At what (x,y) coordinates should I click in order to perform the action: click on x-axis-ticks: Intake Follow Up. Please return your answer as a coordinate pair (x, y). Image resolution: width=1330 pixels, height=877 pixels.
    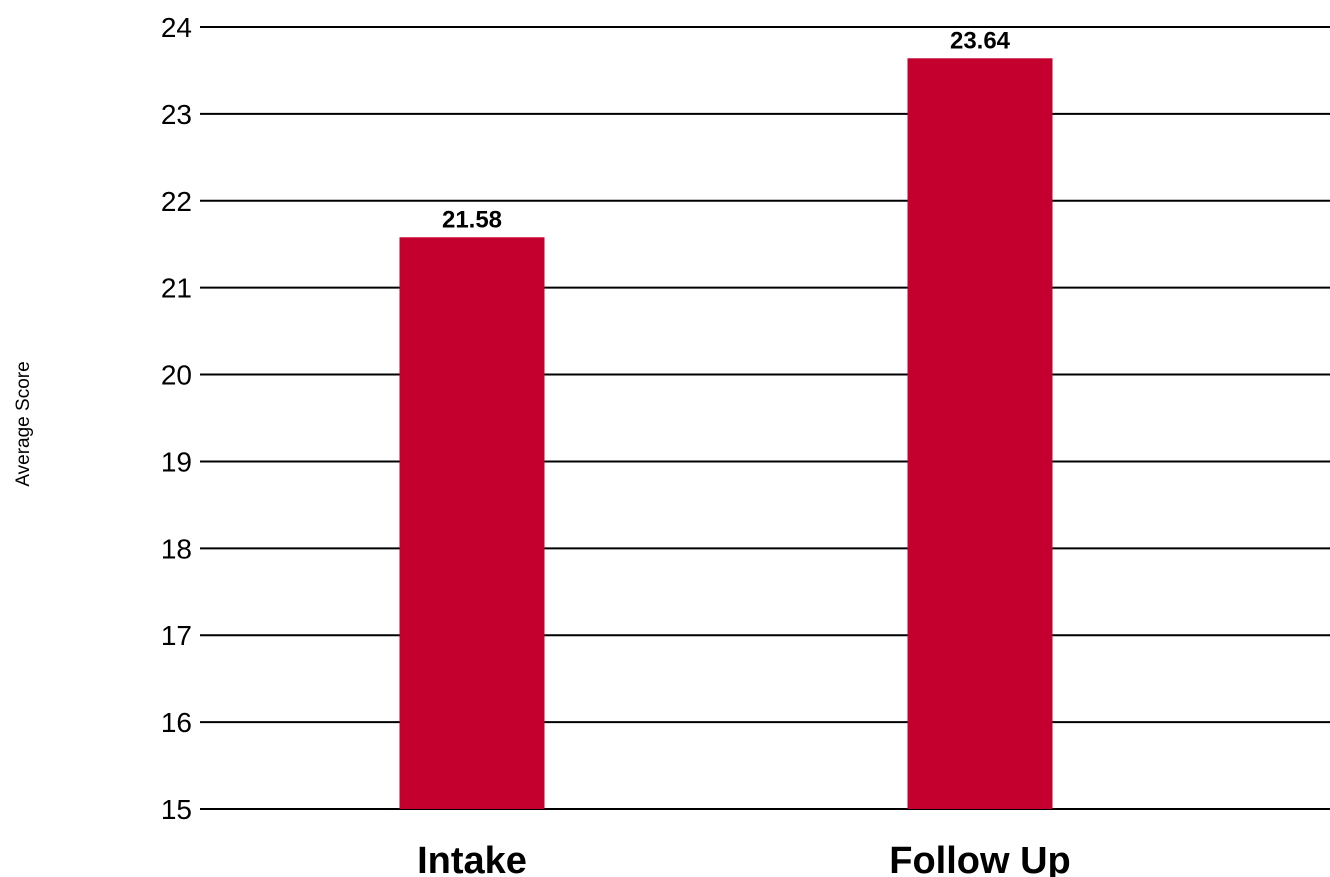
    Looking at the image, I should click on (744, 858).